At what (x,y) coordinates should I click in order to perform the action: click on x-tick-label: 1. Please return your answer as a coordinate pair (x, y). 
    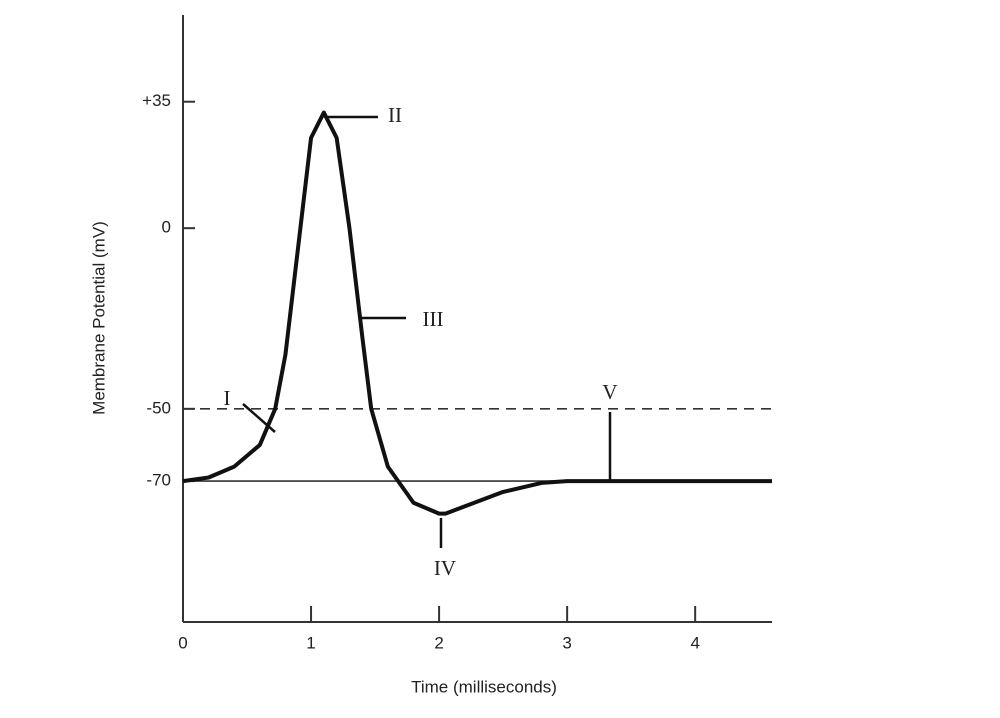
    Looking at the image, I should click on (310, 642).